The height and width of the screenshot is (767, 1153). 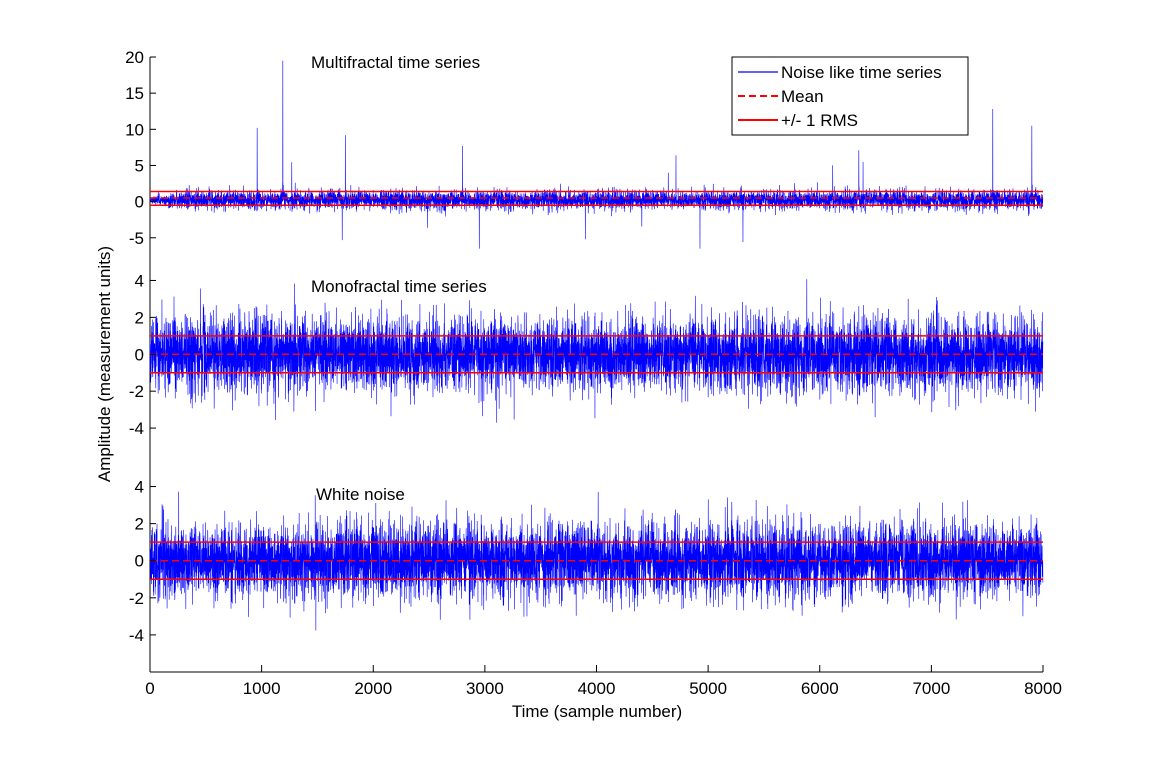 I want to click on x-tick-label: 0, so click(x=149, y=688).